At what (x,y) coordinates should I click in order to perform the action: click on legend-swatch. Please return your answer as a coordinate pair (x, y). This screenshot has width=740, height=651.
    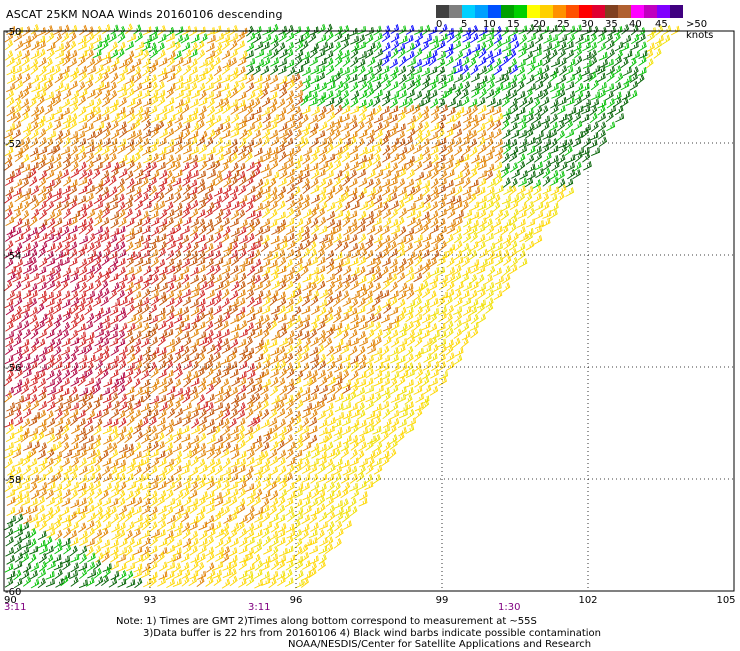
    Looking at the image, I should click on (637, 11).